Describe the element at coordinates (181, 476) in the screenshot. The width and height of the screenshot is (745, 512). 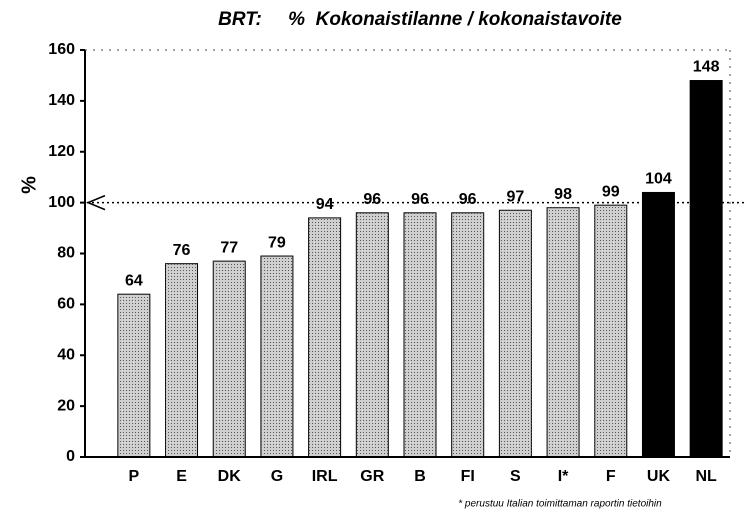
I see `x-tick-label: E` at that location.